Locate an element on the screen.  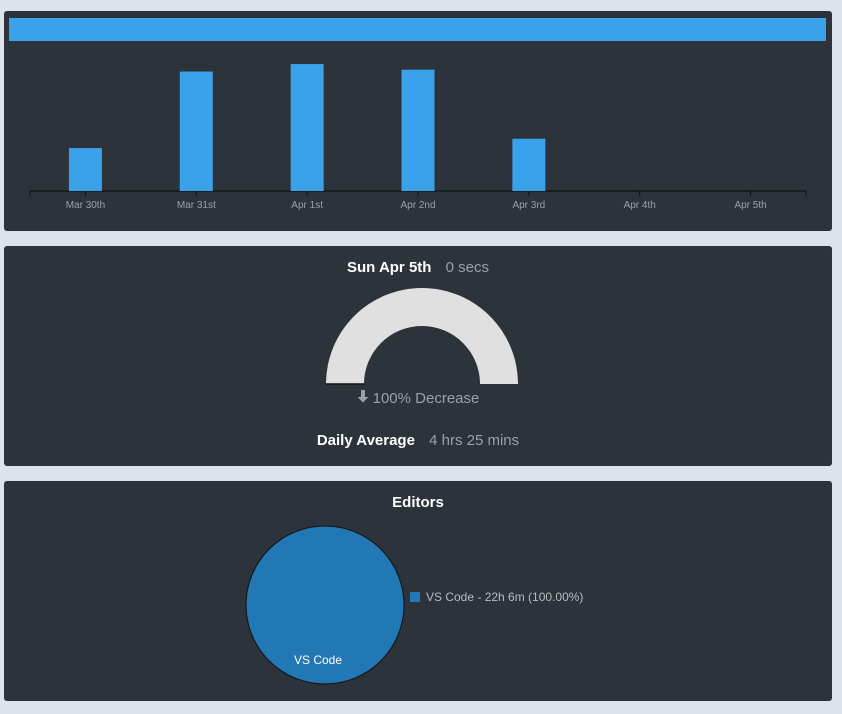
activity-header-bar is located at coordinates (417, 29).